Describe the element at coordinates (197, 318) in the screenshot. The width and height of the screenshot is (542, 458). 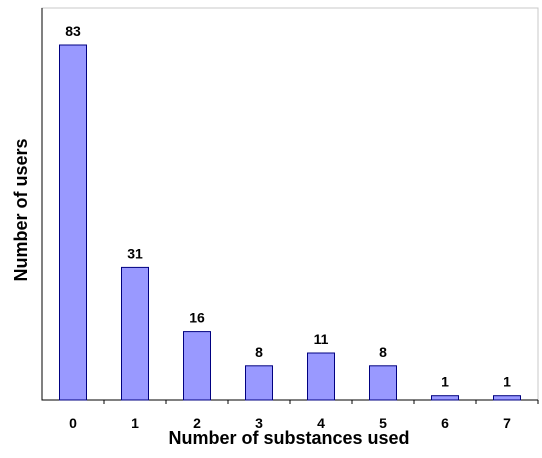
I see `data-label-2: 16` at that location.